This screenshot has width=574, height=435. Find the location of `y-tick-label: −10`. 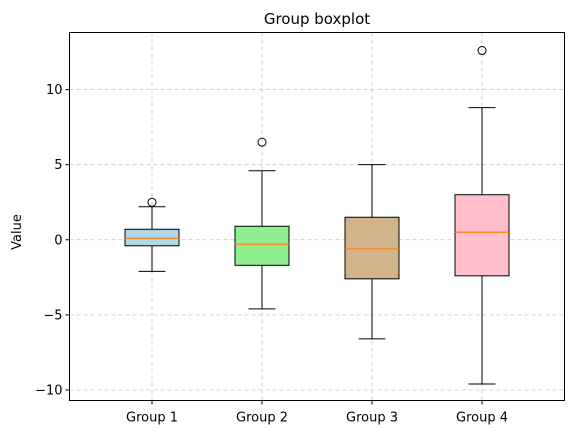

y-tick-label: −10 is located at coordinates (48, 390).